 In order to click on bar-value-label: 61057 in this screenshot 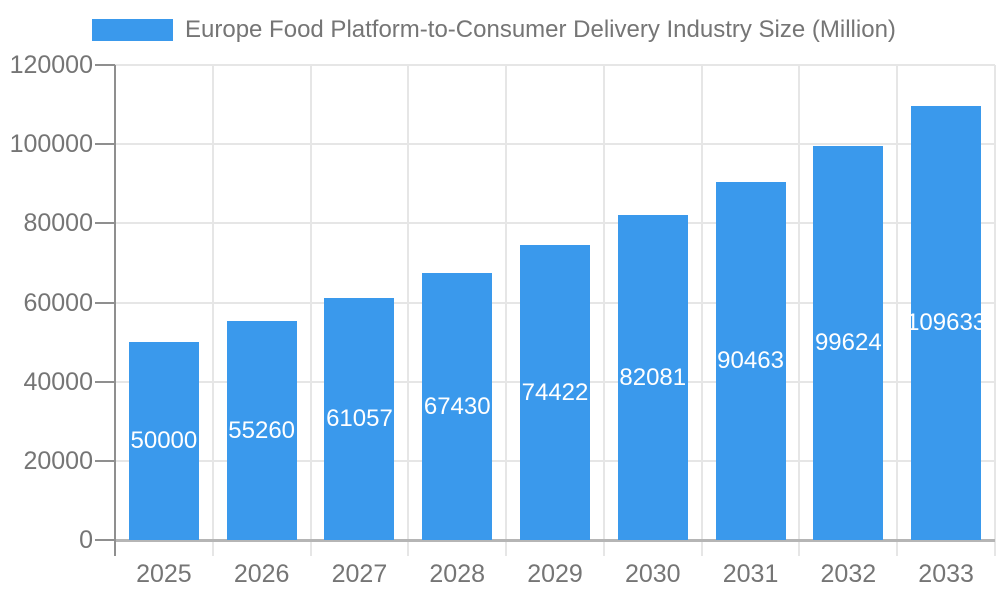, I will do `click(359, 419)`.